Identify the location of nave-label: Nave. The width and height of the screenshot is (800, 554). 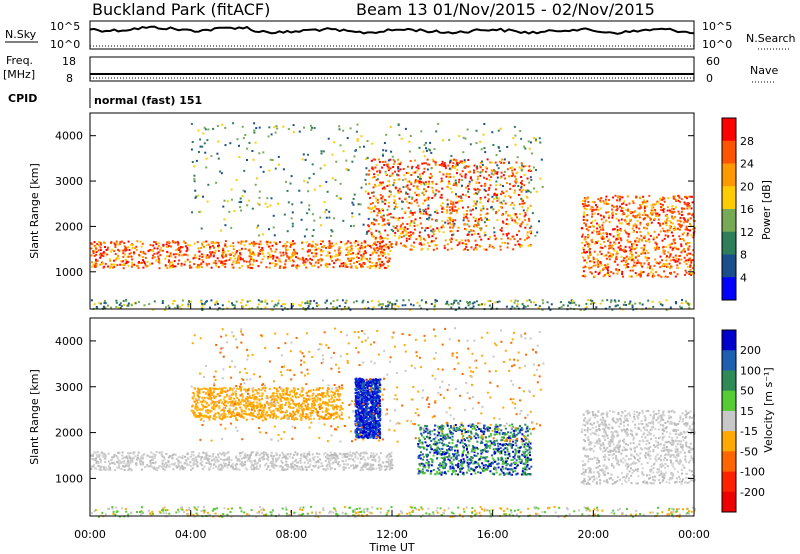
(764, 70).